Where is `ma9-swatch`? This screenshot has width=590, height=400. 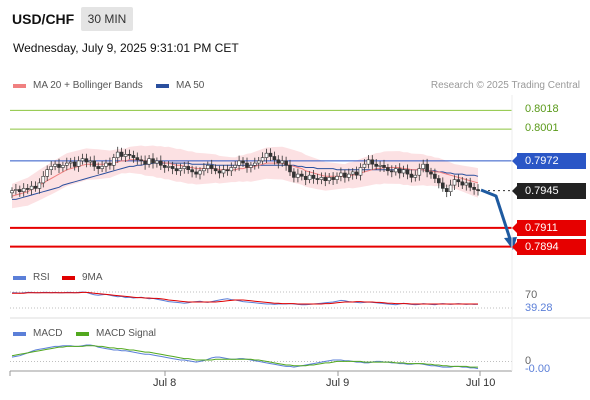 ma9-swatch is located at coordinates (68, 277).